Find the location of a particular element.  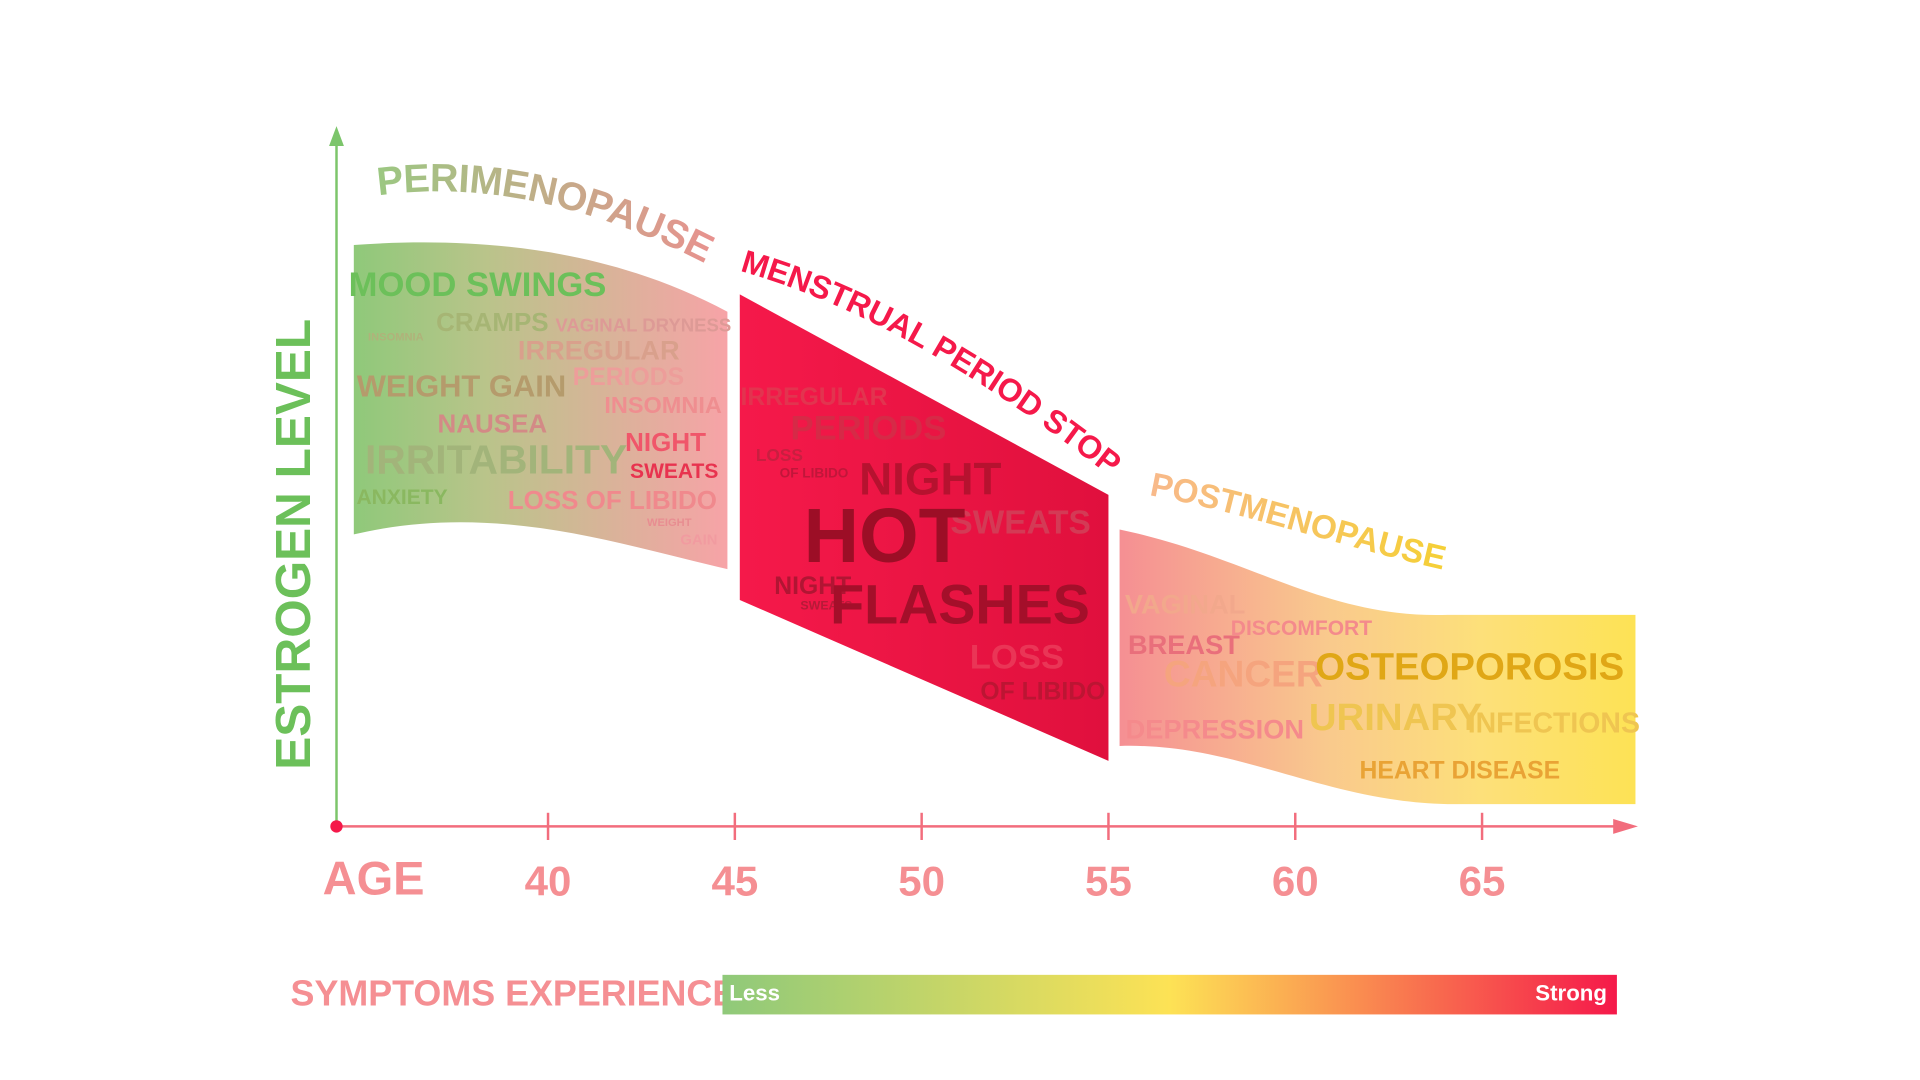

age-label: 65 is located at coordinates (1482, 881).